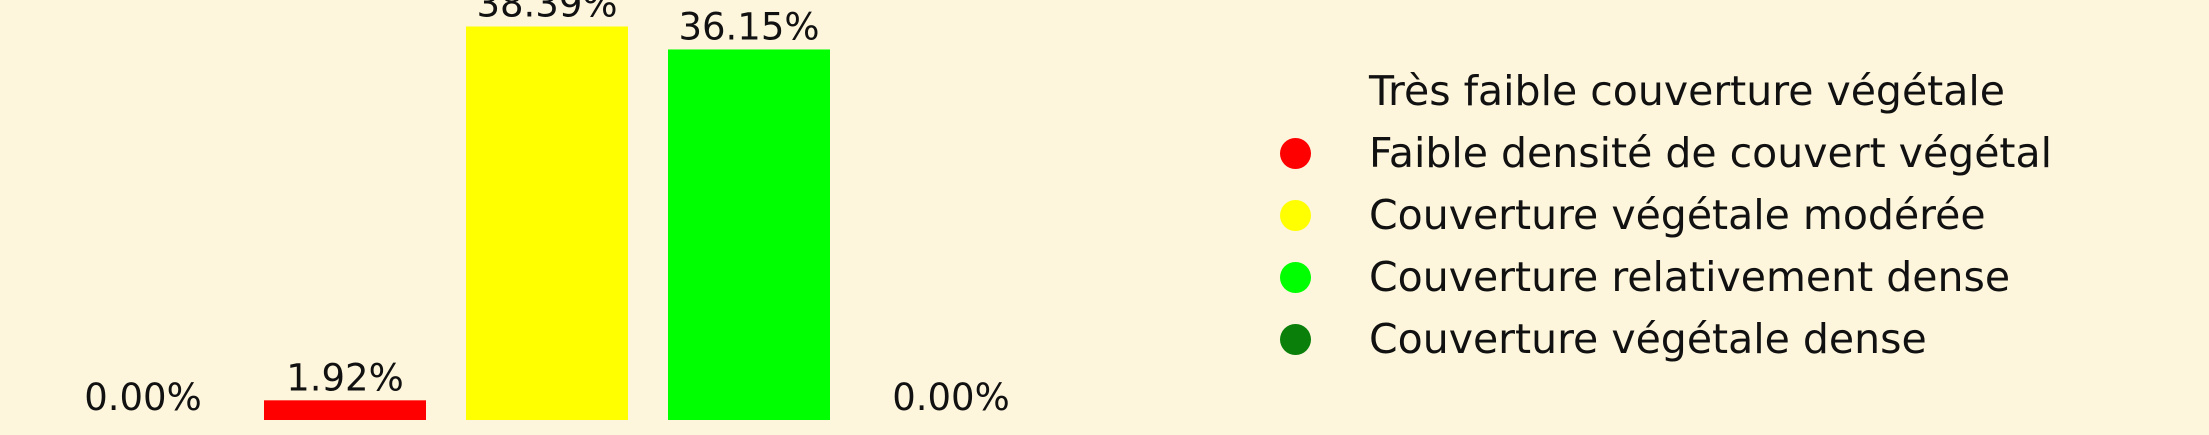 This screenshot has height=435, width=2209. I want to click on legend-item-2: Faible densité de couvert végétal, so click(1666, 153).